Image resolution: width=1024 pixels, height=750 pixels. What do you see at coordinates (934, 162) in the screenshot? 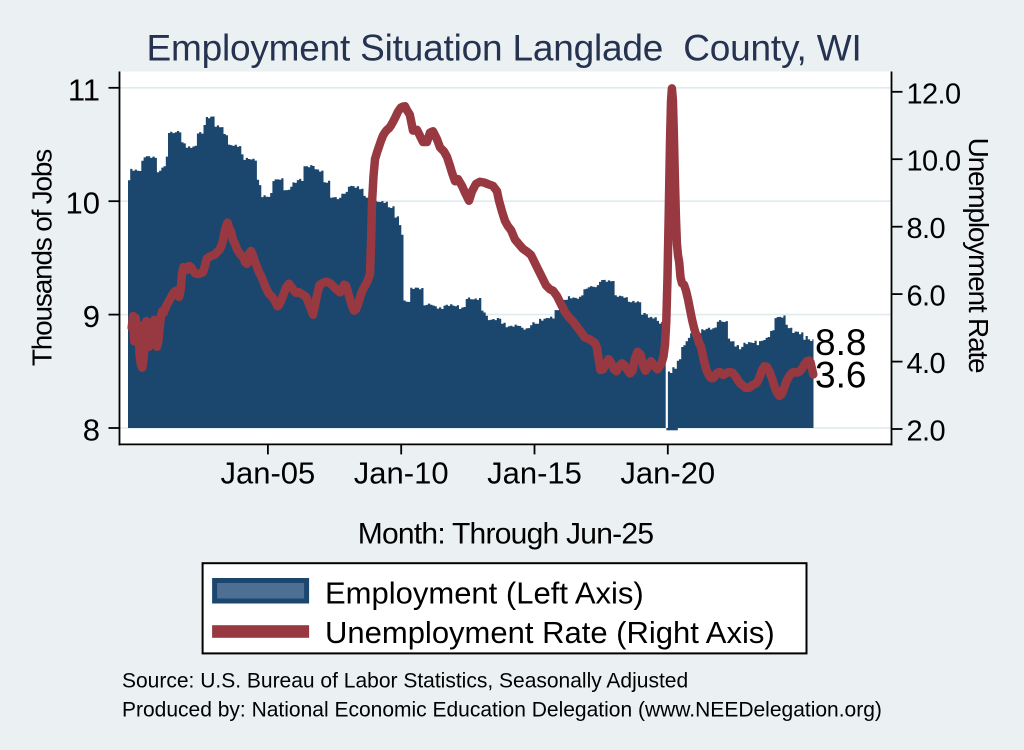
I see `svg-text: 10.0` at bounding box center [934, 162].